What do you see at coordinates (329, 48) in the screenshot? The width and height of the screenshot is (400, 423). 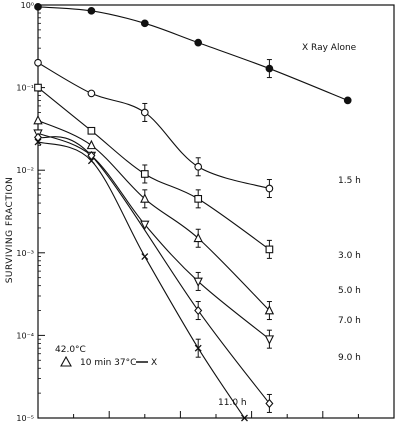 I see `curve-label: X Ray Alone` at bounding box center [329, 48].